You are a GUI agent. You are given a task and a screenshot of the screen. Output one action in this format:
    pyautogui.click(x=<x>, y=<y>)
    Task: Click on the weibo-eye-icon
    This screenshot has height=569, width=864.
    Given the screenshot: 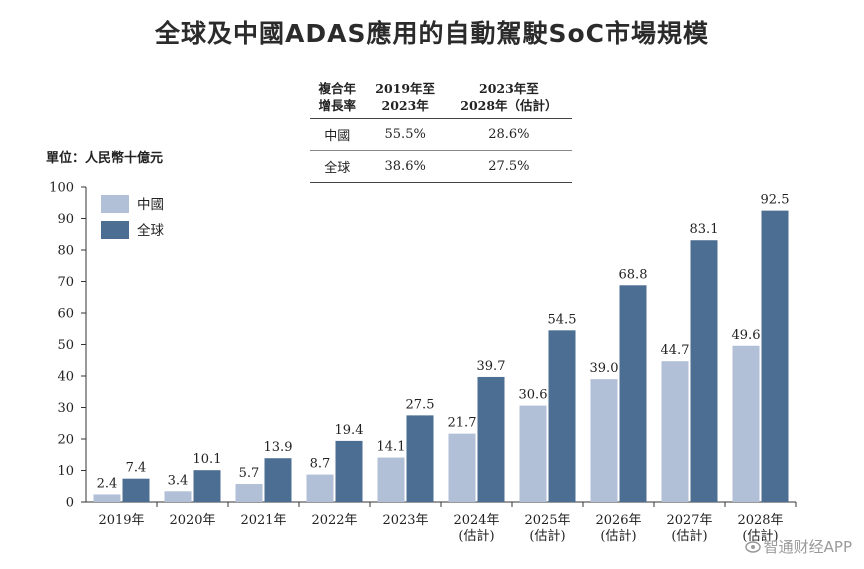 What is the action you would take?
    pyautogui.click(x=752, y=547)
    